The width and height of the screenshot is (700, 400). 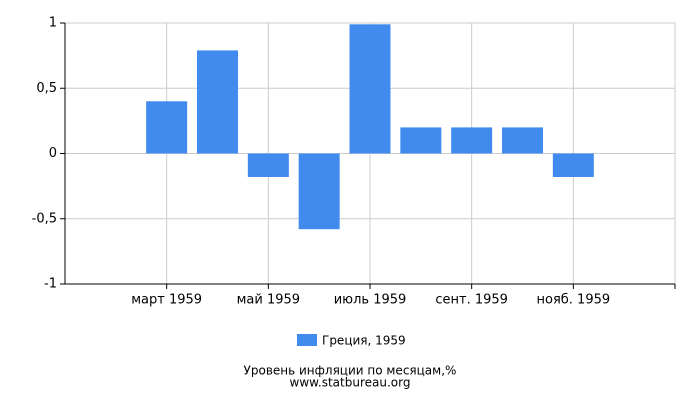 What do you see at coordinates (350, 383) in the screenshot?
I see `source: www.statbureau.org` at bounding box center [350, 383].